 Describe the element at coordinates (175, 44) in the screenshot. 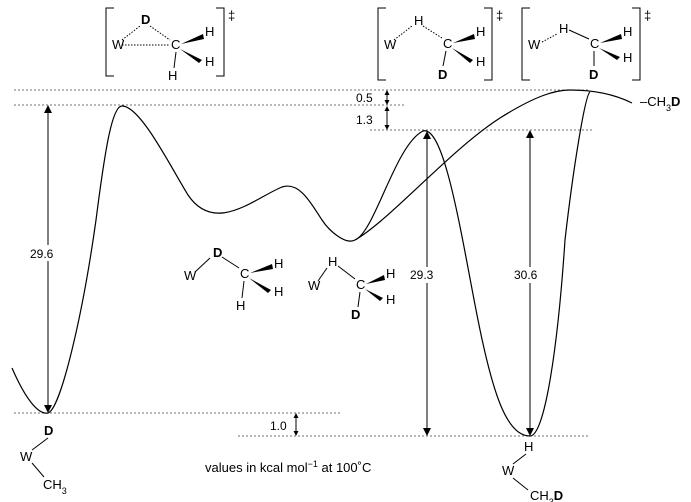

I see `ts1-c: C` at that location.